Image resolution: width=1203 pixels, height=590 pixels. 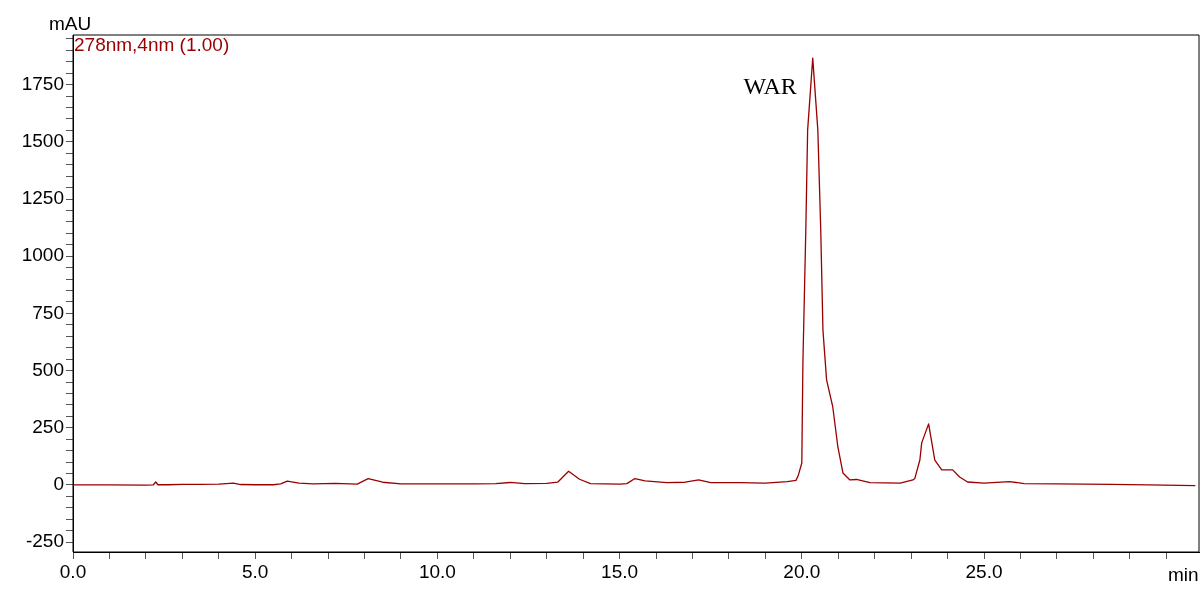 What do you see at coordinates (42, 141) in the screenshot?
I see `y-tick-label: 1500` at bounding box center [42, 141].